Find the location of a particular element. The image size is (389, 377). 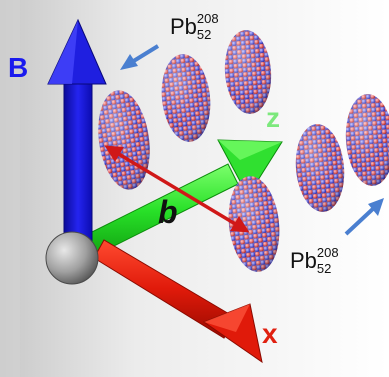

isotope-label-right: Pb 208 52 is located at coordinates (315, 260).